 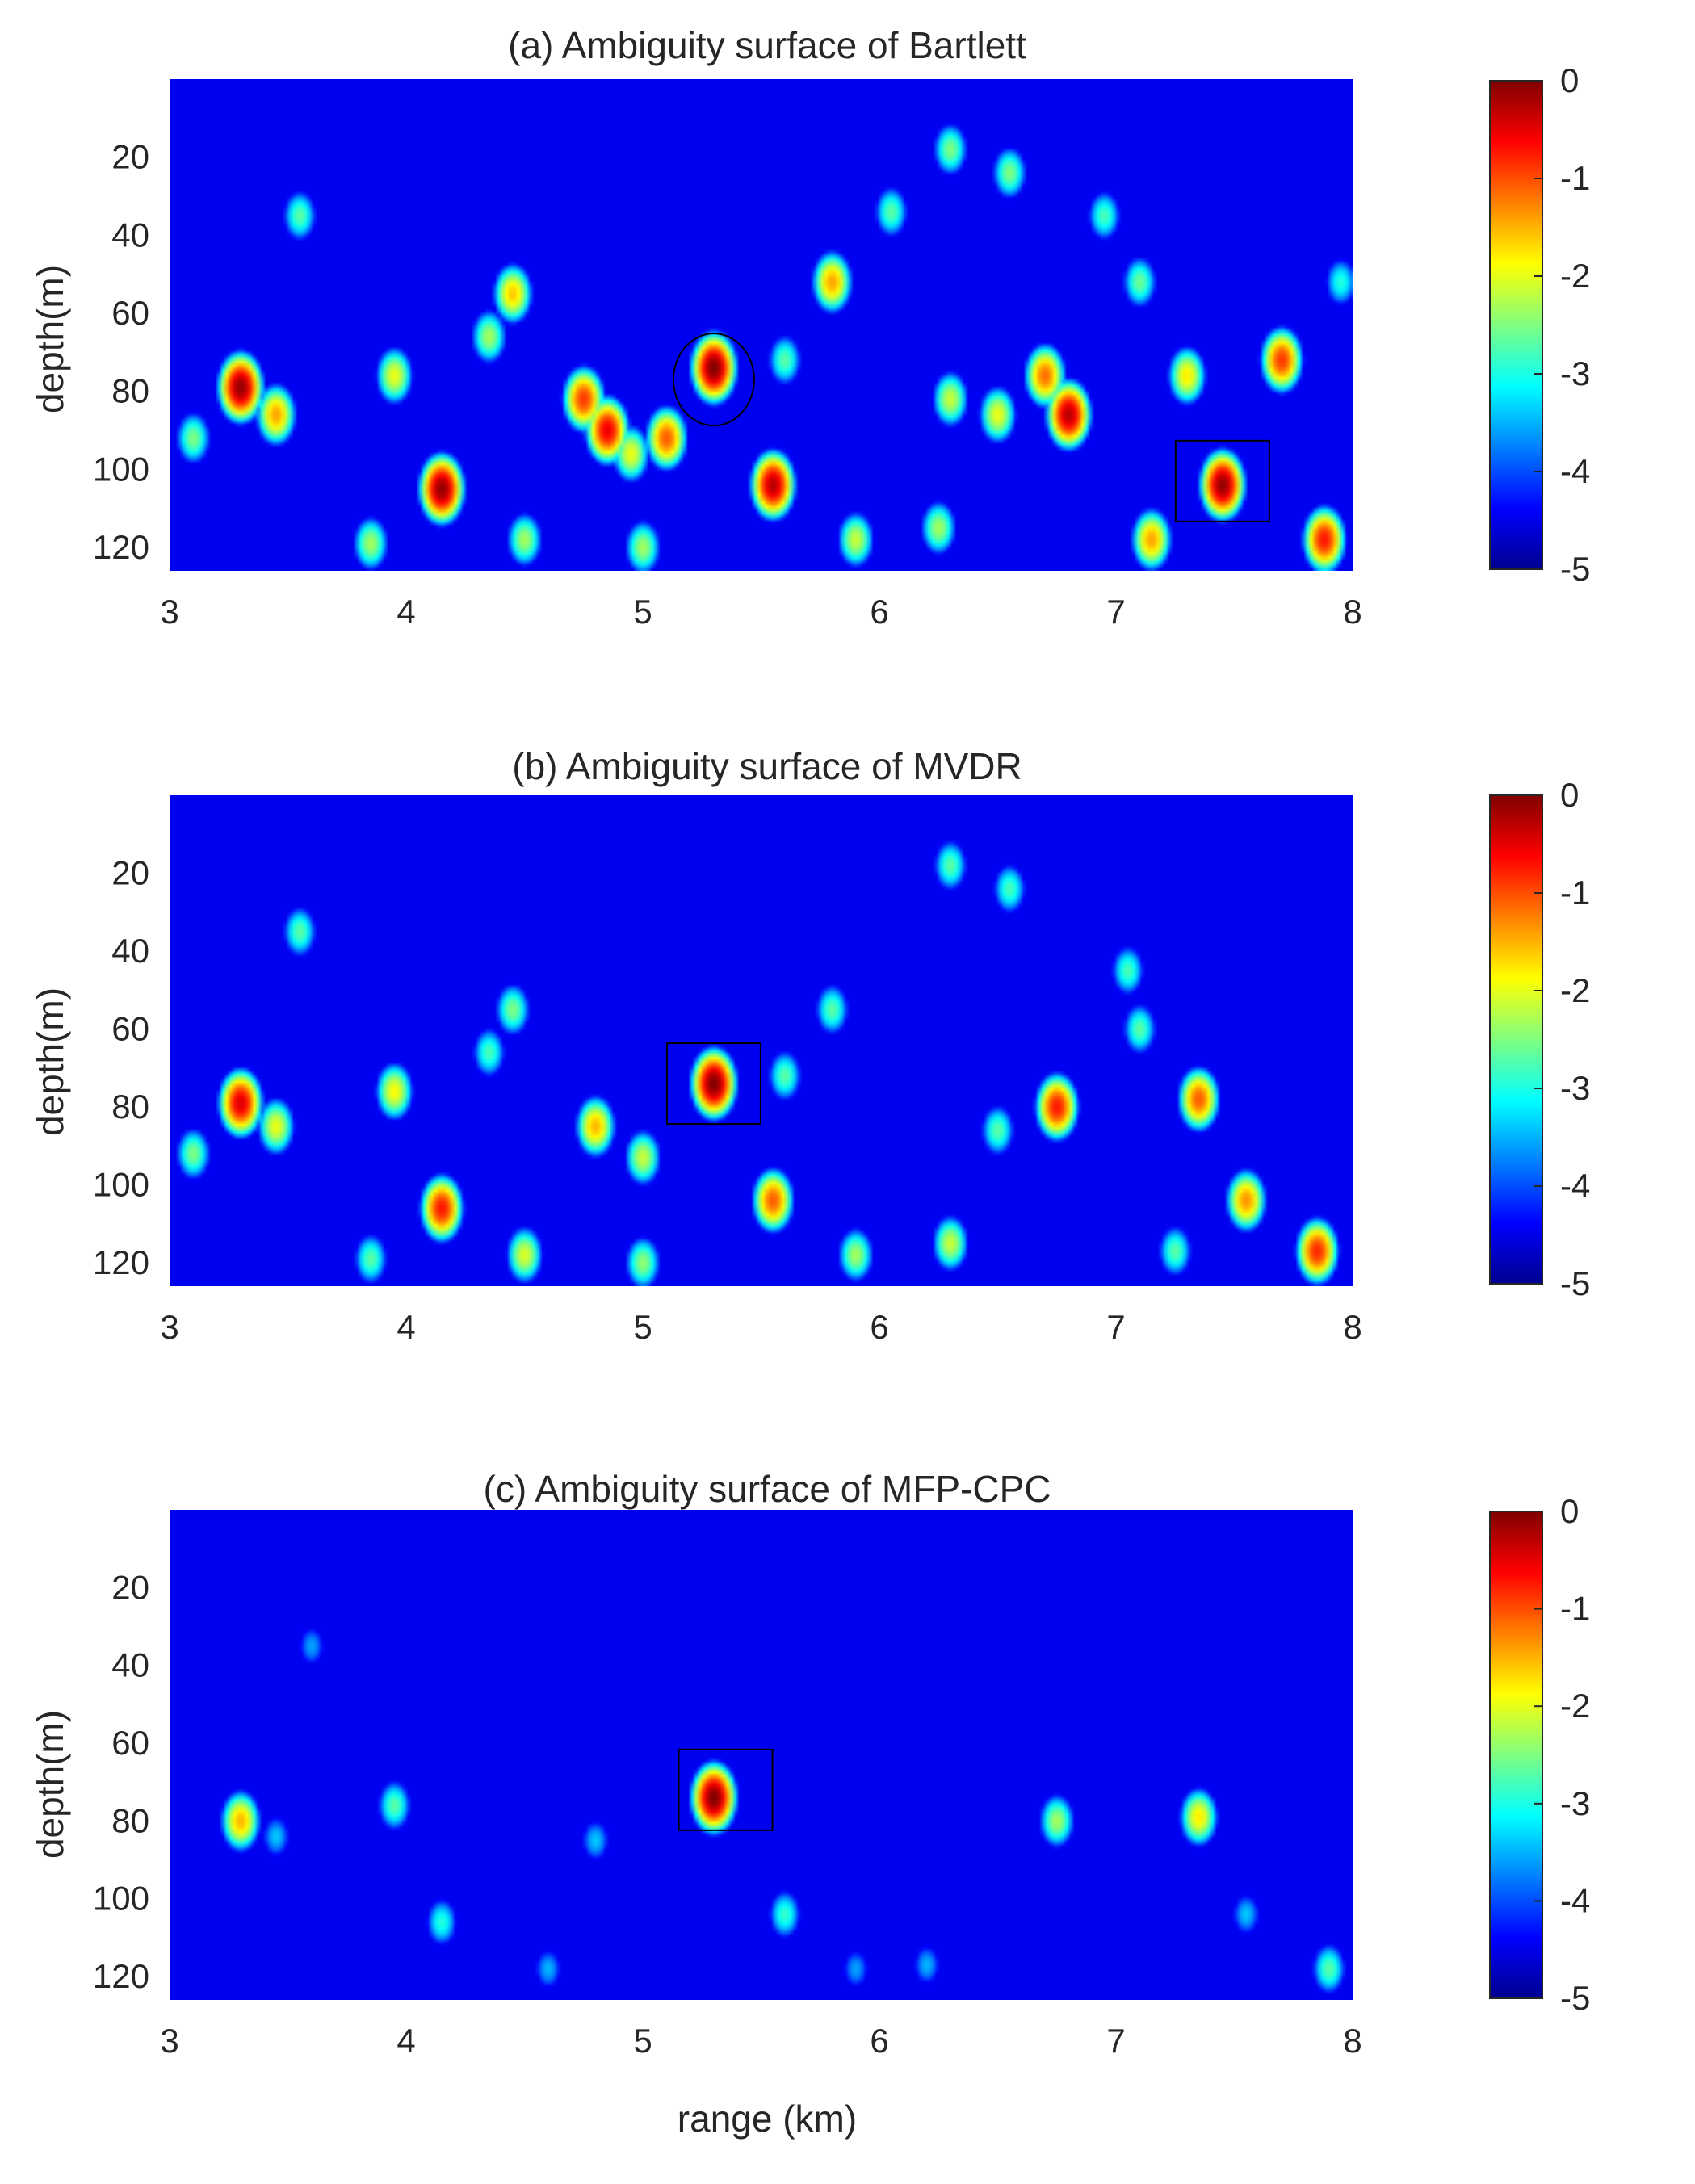 What do you see at coordinates (121, 1068) in the screenshot?
I see `panel-b-y-ticks: 20 40 60 80 100 120` at bounding box center [121, 1068].